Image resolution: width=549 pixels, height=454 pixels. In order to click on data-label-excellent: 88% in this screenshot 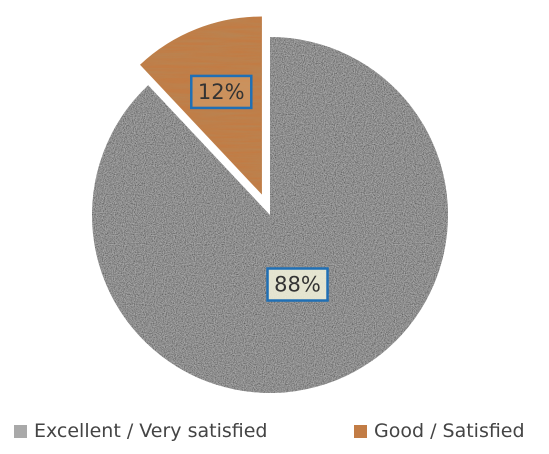, I will do `click(297, 284)`.